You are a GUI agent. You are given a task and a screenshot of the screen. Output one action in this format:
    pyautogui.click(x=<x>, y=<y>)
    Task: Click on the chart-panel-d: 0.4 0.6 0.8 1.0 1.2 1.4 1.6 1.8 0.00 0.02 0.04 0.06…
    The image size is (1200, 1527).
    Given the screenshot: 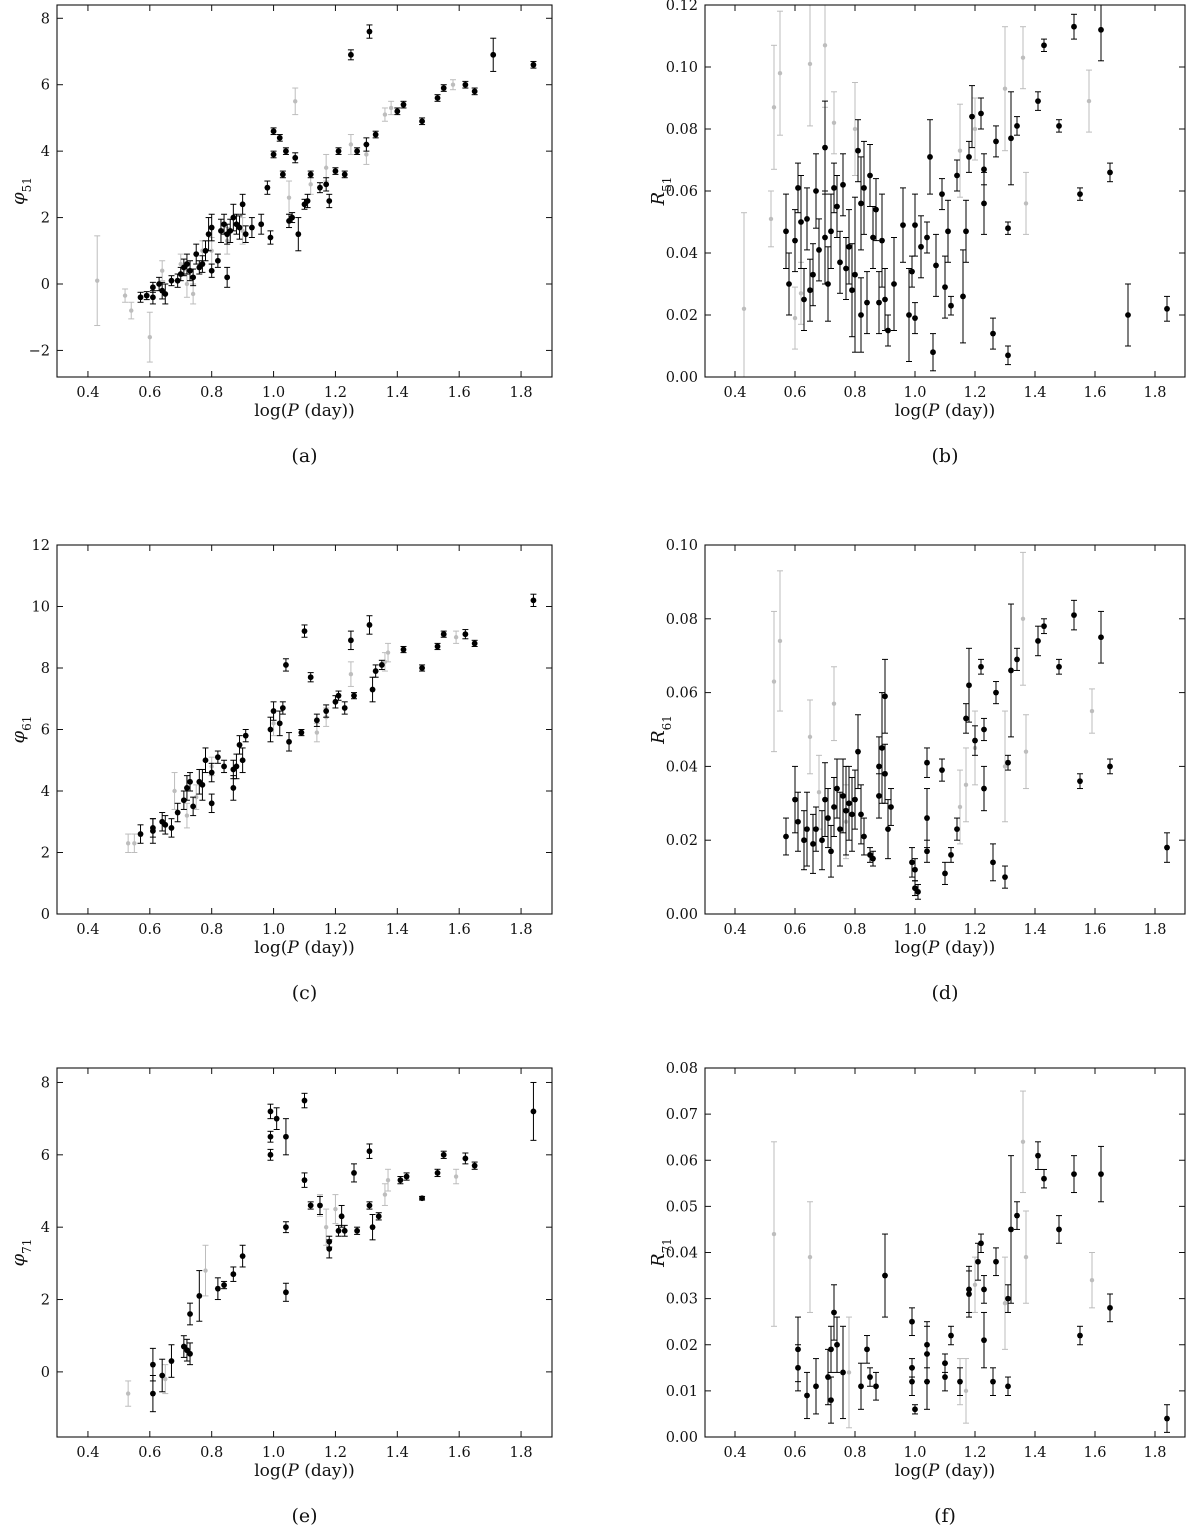 What is the action you would take?
    pyautogui.click(x=917, y=771)
    